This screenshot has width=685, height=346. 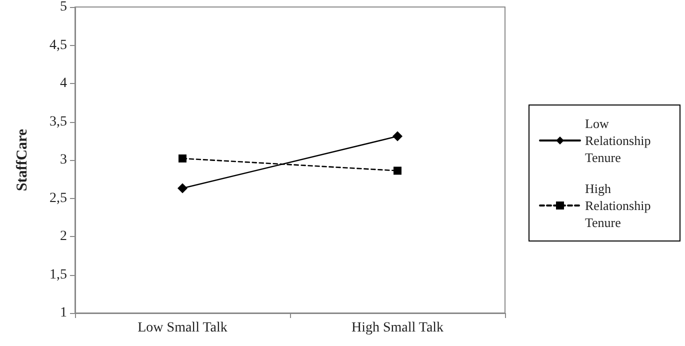 I want to click on y-tick-label: 3,5, so click(x=58, y=122).